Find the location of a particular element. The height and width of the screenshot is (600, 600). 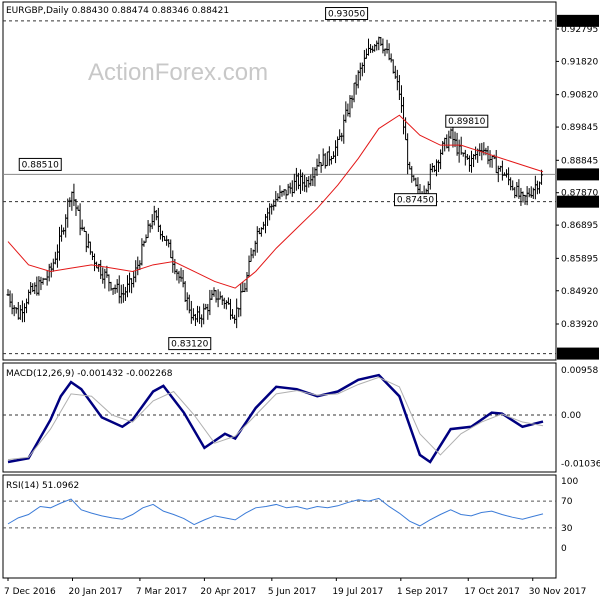

x-tick-label: 5 Jun 2017 is located at coordinates (292, 592).